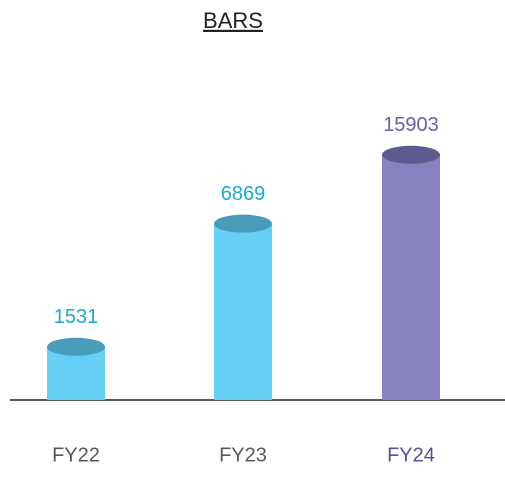 This screenshot has height=478, width=505. Describe the element at coordinates (233, 20) in the screenshot. I see `chart-title: BARS` at that location.